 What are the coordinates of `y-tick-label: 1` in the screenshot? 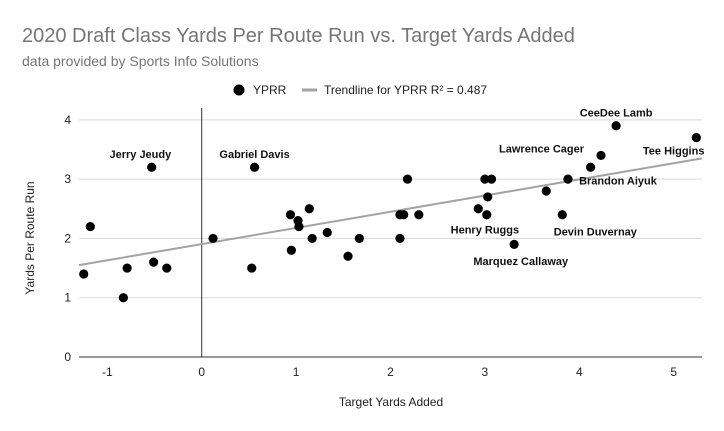 It's located at (67, 298).